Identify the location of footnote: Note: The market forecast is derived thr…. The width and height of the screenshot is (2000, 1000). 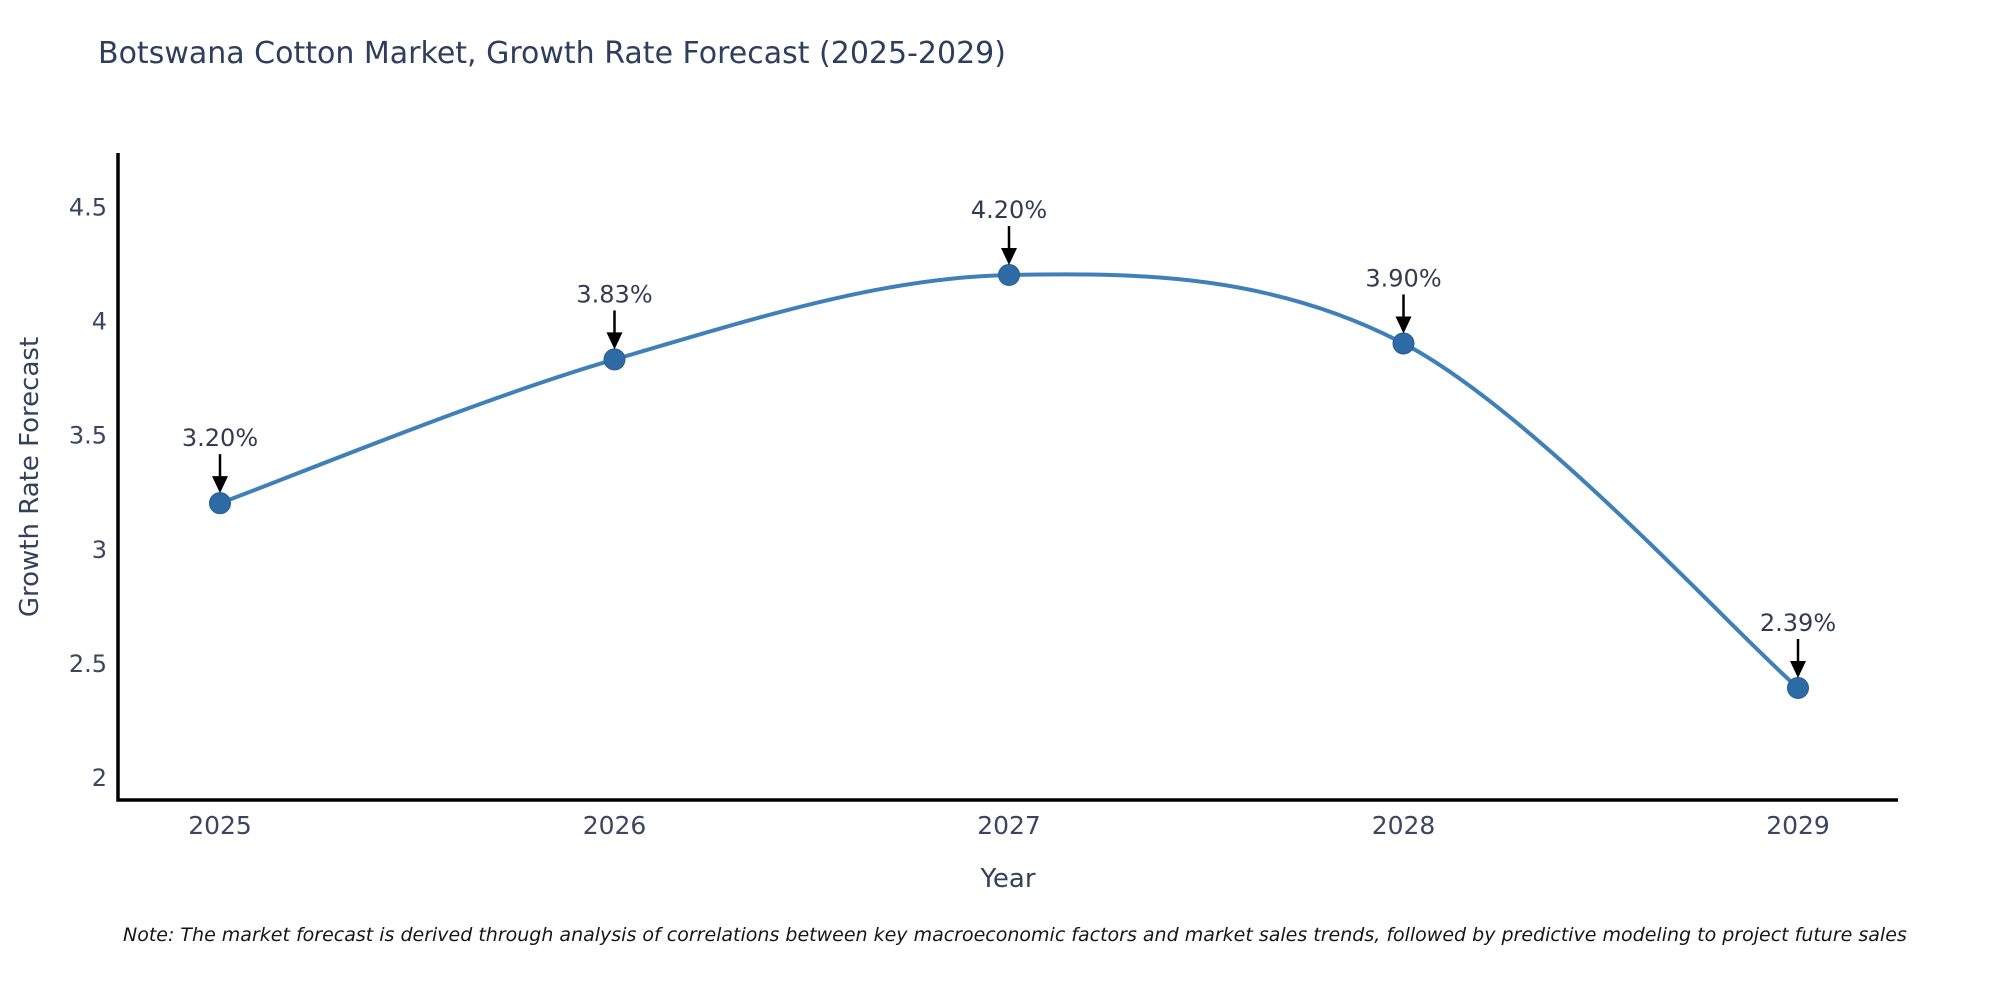
(1015, 935).